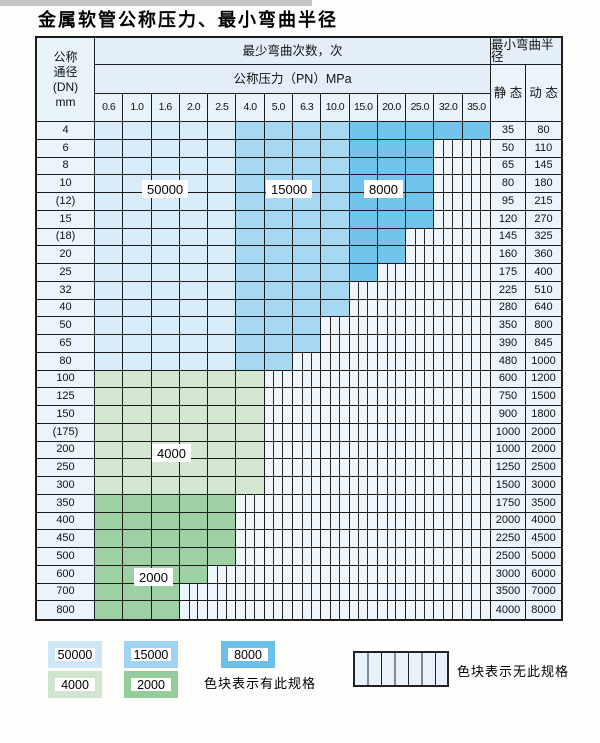 The image size is (600, 743). Describe the element at coordinates (65, 102) in the screenshot. I see `corner-line: mm` at that location.